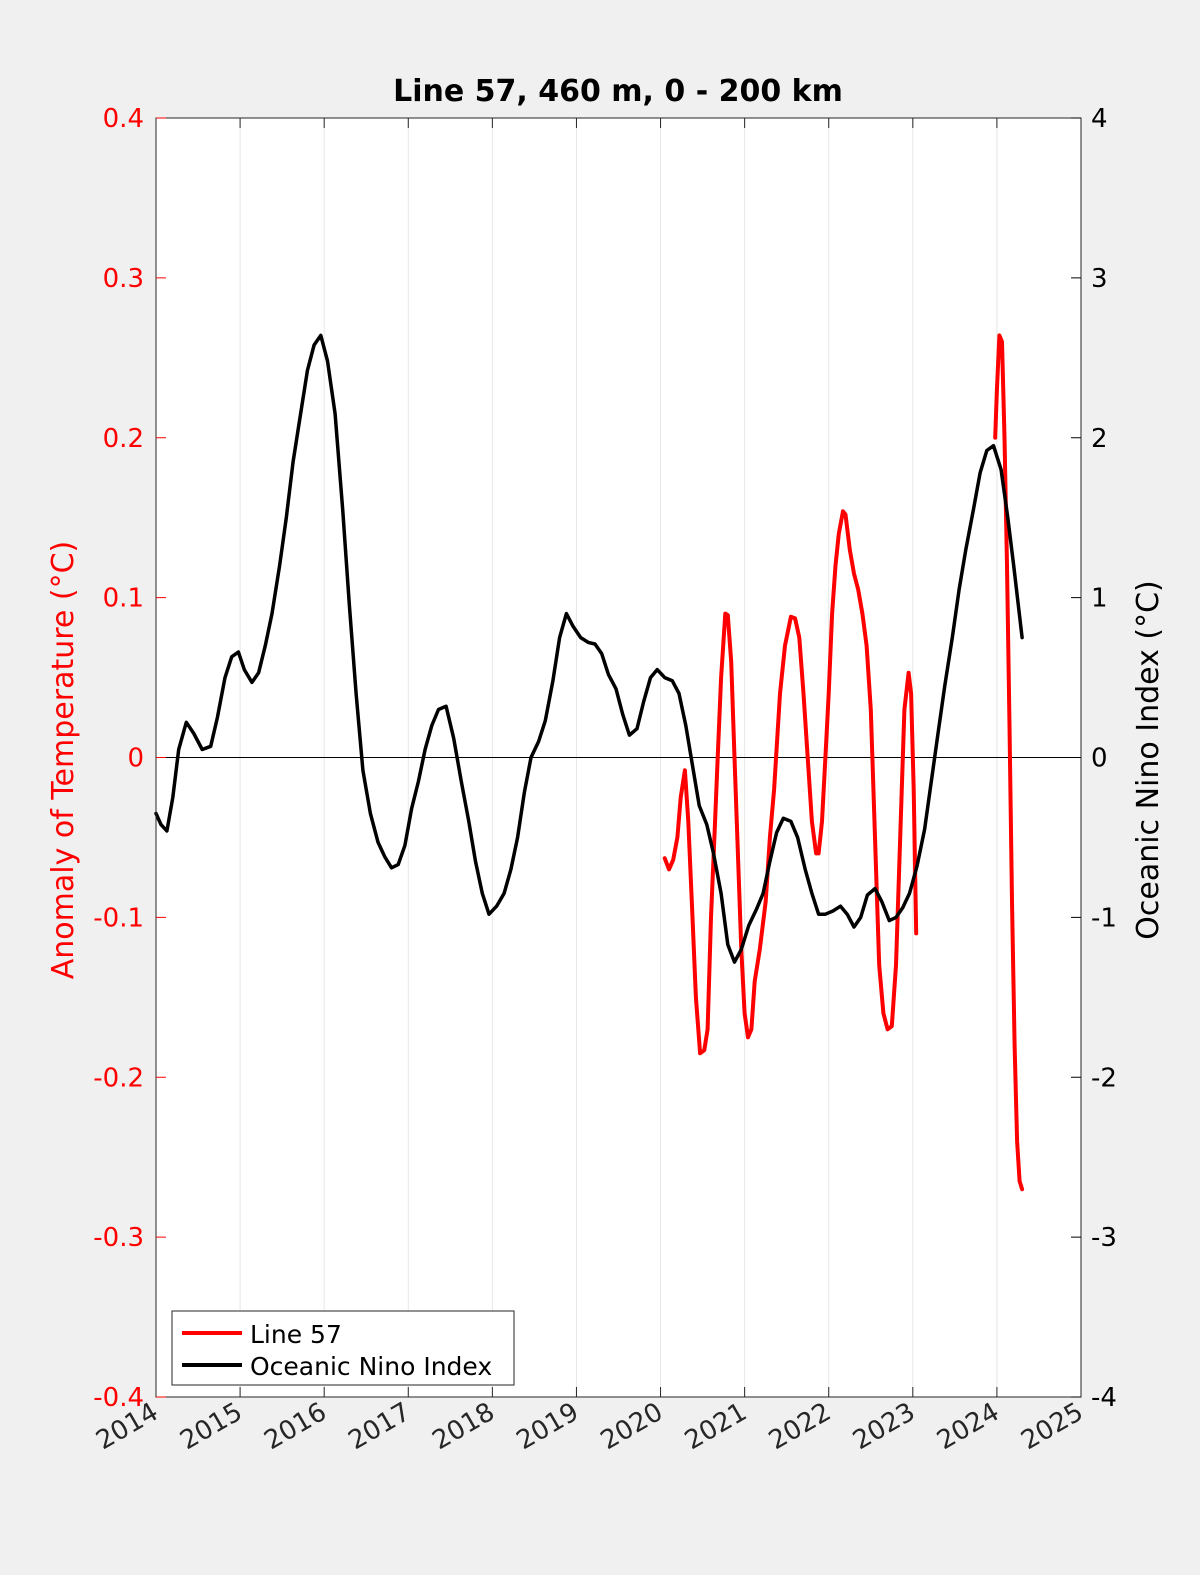 This screenshot has width=1200, height=1575. What do you see at coordinates (1104, 1238) in the screenshot?
I see `y-right-tick-label: -3` at bounding box center [1104, 1238].